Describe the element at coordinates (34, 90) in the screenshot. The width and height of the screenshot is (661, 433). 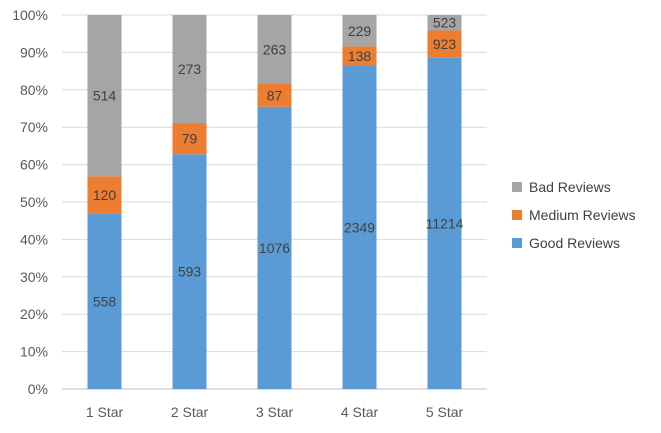
I see `y-tick-label: 80%` at that location.